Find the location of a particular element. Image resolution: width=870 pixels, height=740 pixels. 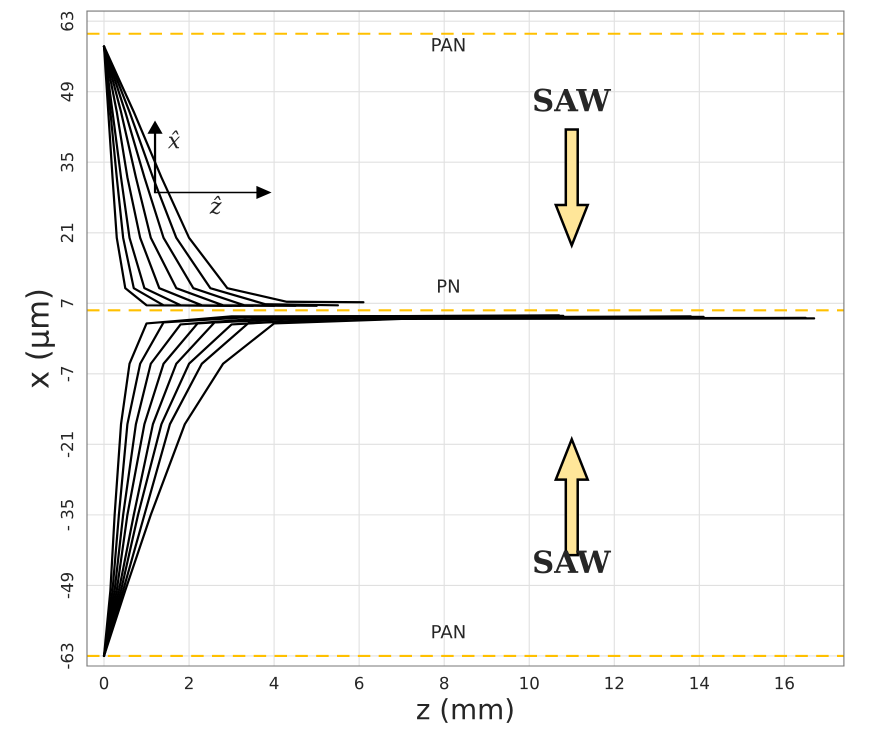

annotation: ẑ is located at coordinates (216, 205).